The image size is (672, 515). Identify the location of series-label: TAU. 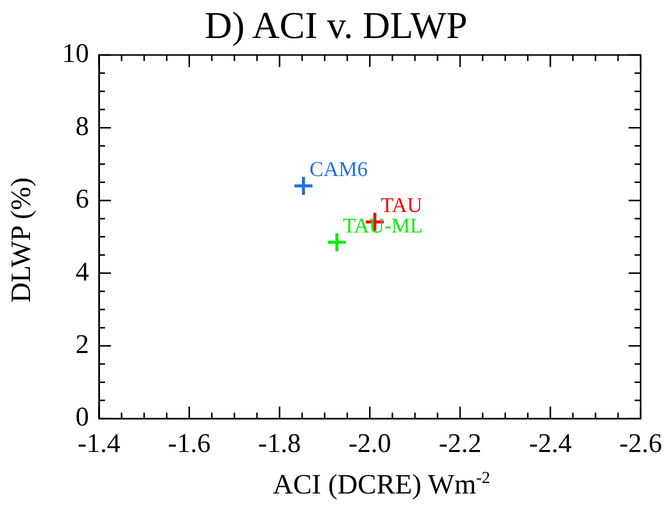
(401, 204).